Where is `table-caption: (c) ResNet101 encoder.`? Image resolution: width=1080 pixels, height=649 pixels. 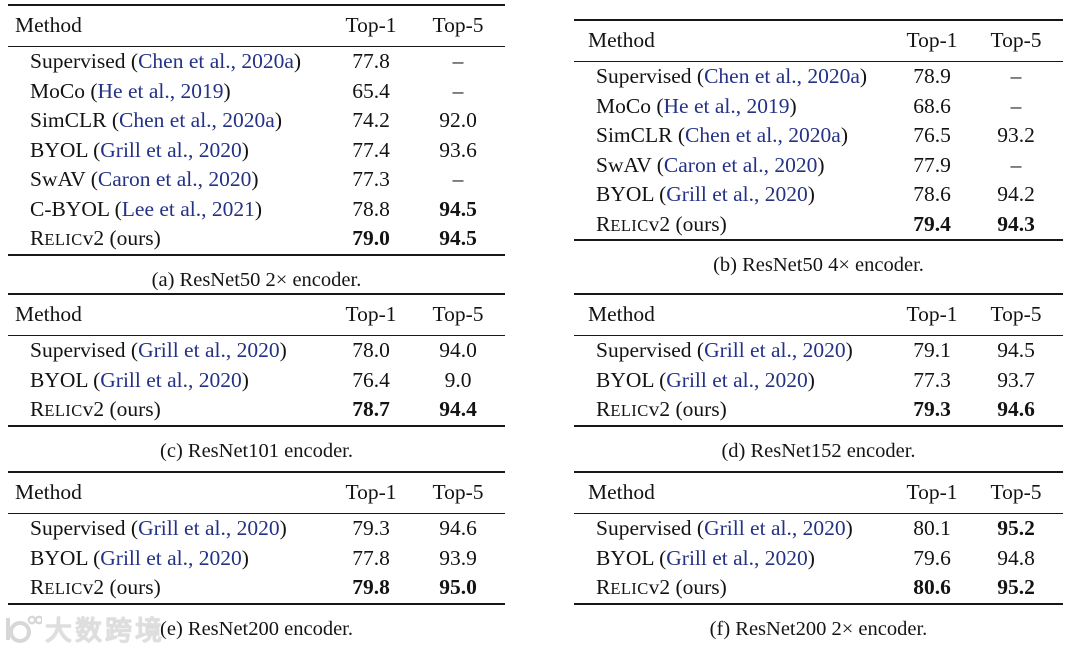 table-caption: (c) ResNet101 encoder. is located at coordinates (256, 450).